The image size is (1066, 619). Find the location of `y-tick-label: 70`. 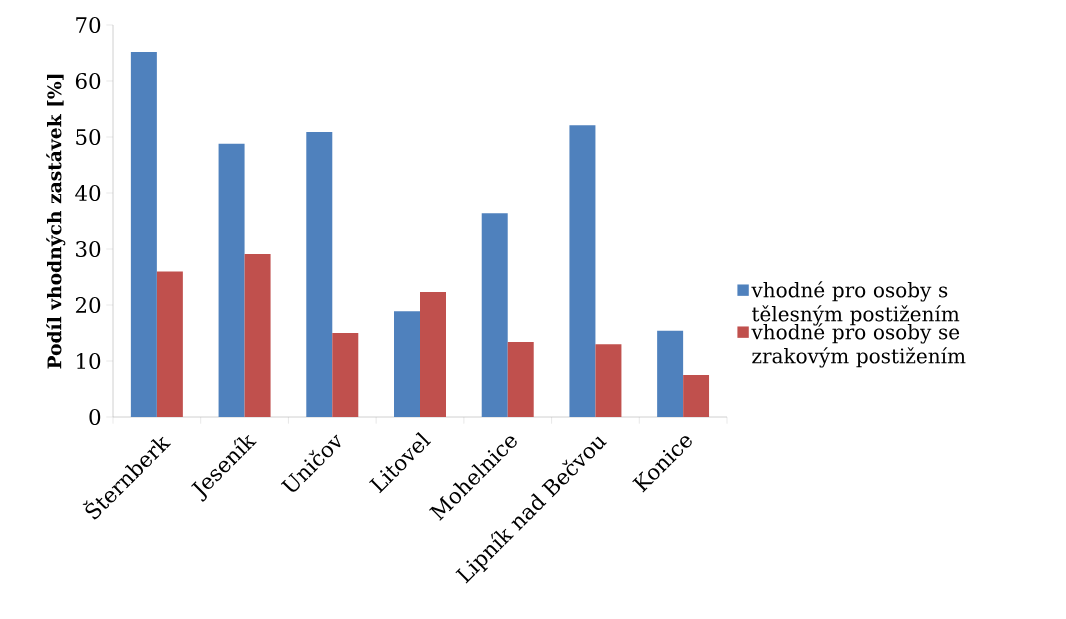

y-tick-label: 70 is located at coordinates (88, 25).